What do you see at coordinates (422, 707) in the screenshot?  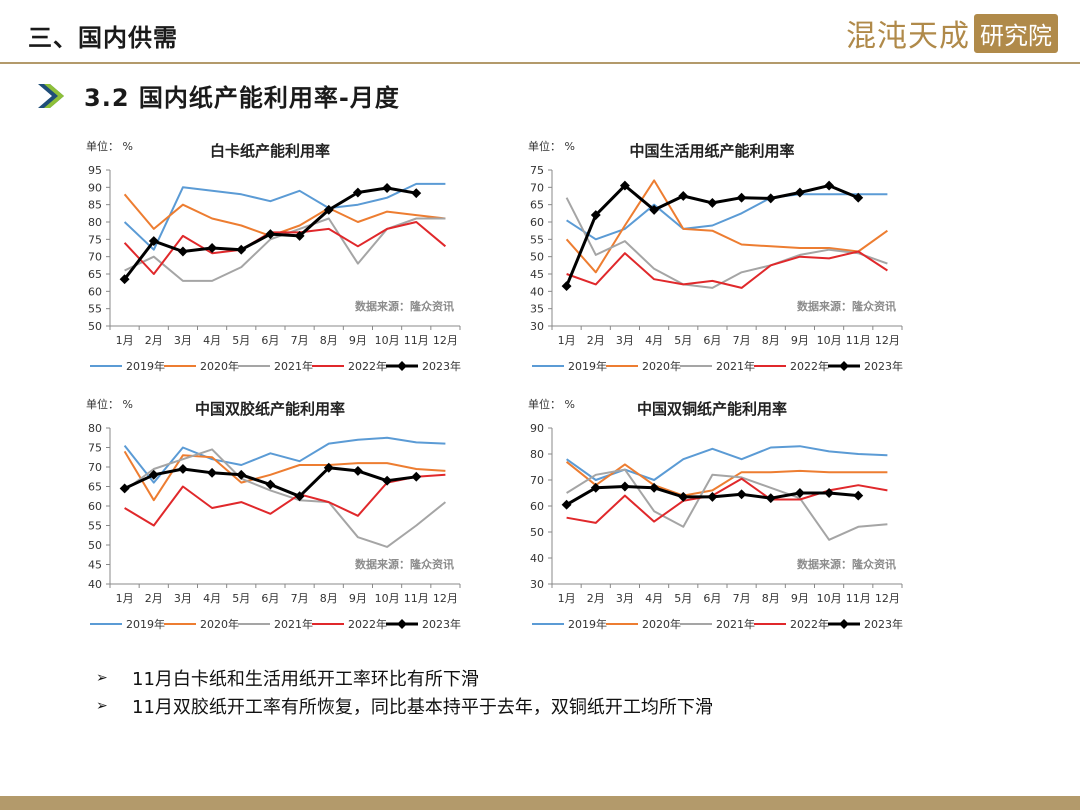 I see `bullet-text: 11月双胶纸开工率有所恢复，同比基本持平于去年，双铜纸开工均所下滑` at bounding box center [422, 707].